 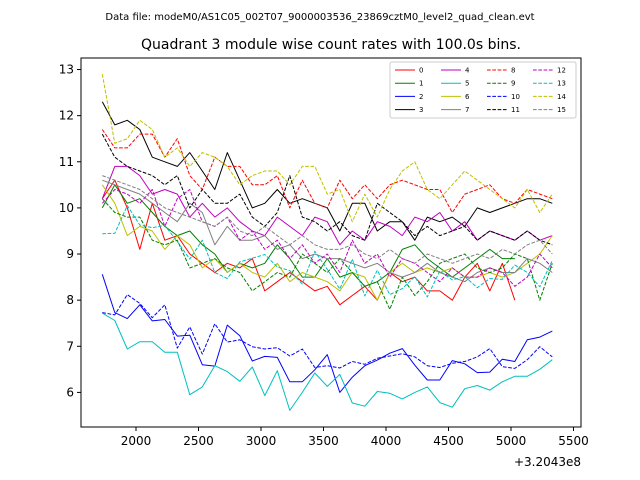 I want to click on y-tick-label: 12, so click(x=66, y=116).